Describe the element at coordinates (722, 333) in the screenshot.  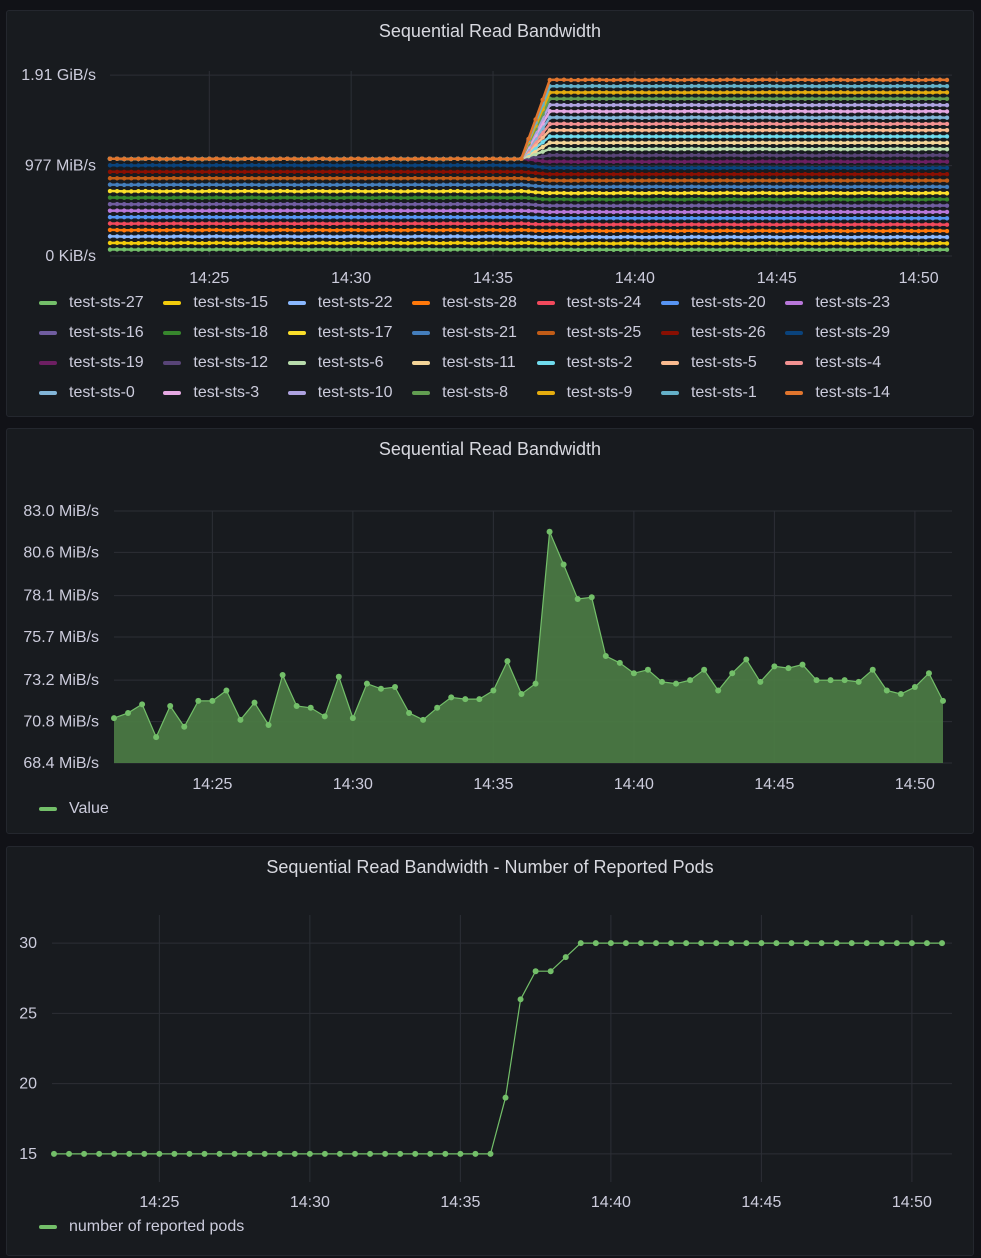
I see `legend-item: test-sts-26` at that location.